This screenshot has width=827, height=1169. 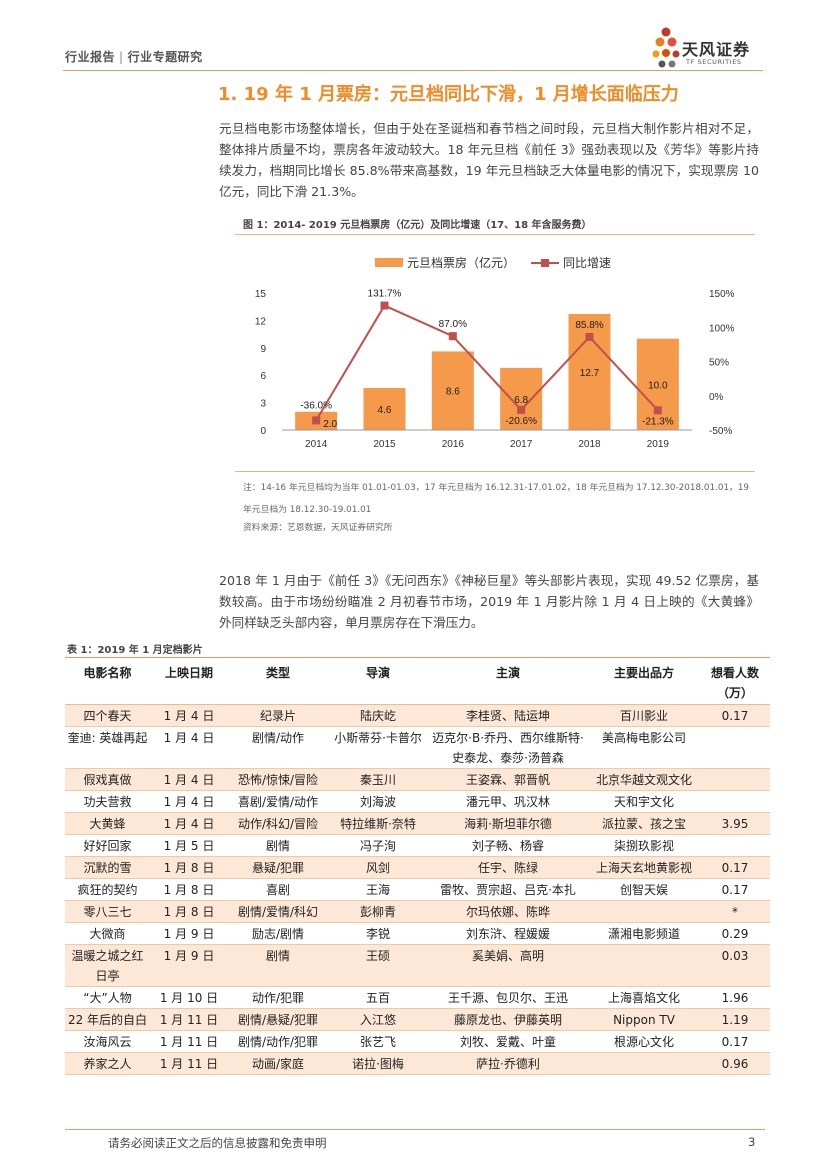 What do you see at coordinates (278, 997) in the screenshot?
I see `table-cell: 动作/犯罪` at bounding box center [278, 997].